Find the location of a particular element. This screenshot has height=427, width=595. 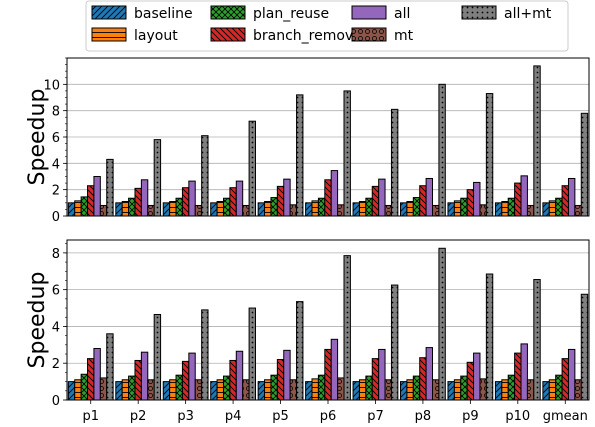

y-tick-label: 2 is located at coordinates (56, 364).